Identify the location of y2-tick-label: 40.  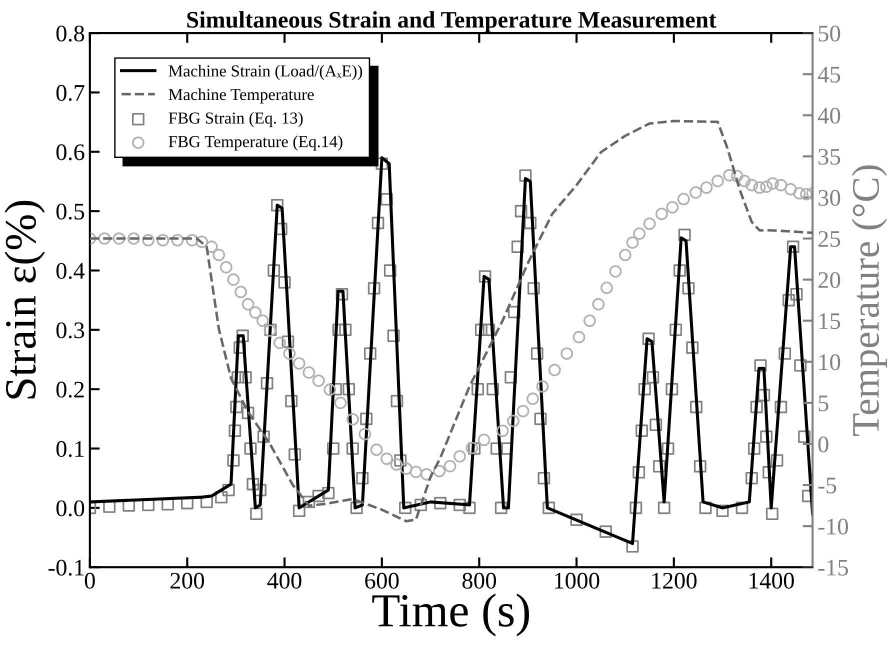
(829, 116).